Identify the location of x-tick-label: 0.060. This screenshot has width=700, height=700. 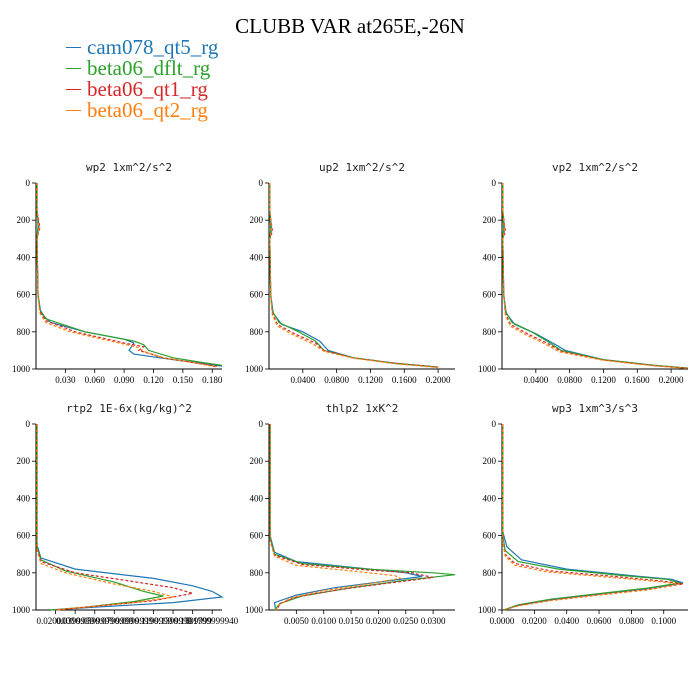
(95, 380).